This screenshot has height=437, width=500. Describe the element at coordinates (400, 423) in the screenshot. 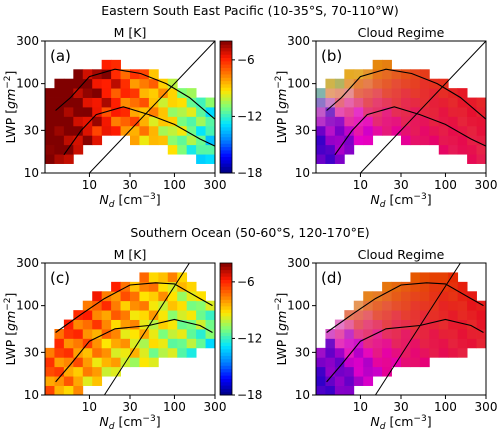

I see `x-axis-label: Nd [cm−3]` at that location.